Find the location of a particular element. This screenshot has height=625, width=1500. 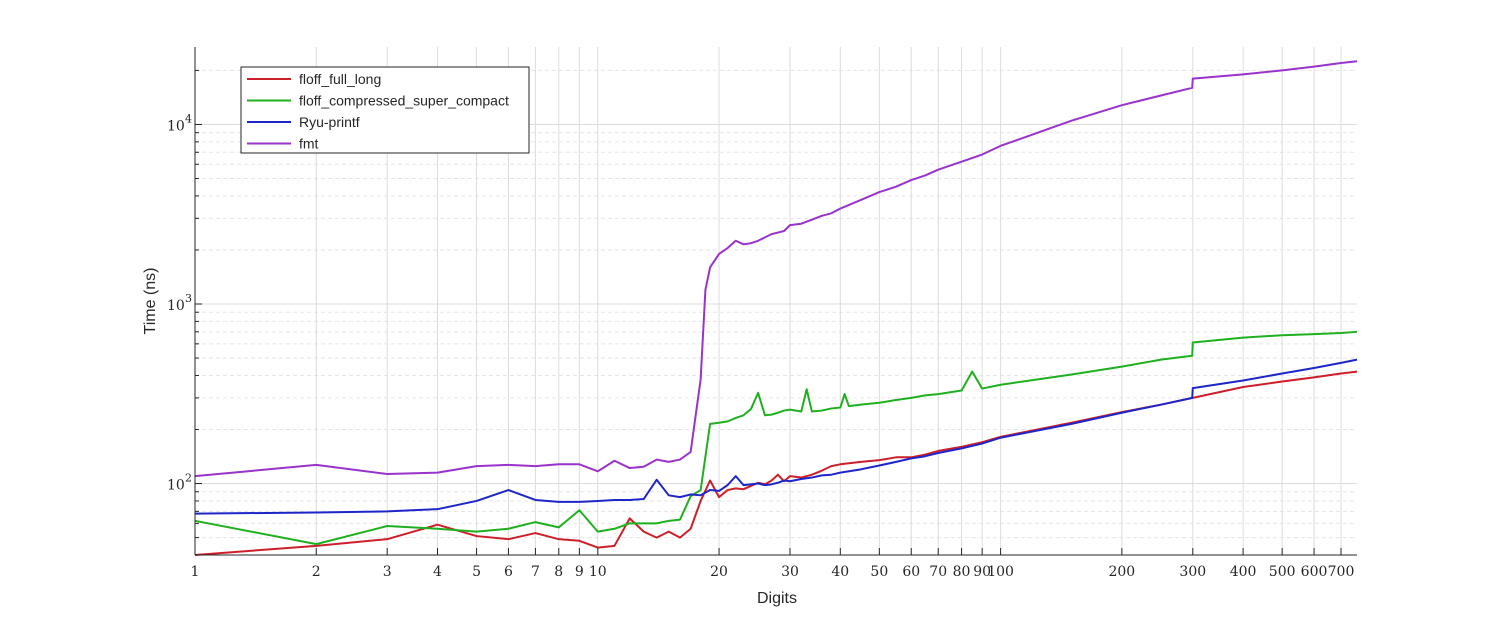

y-tick-label: 10 3 is located at coordinates (179, 303).